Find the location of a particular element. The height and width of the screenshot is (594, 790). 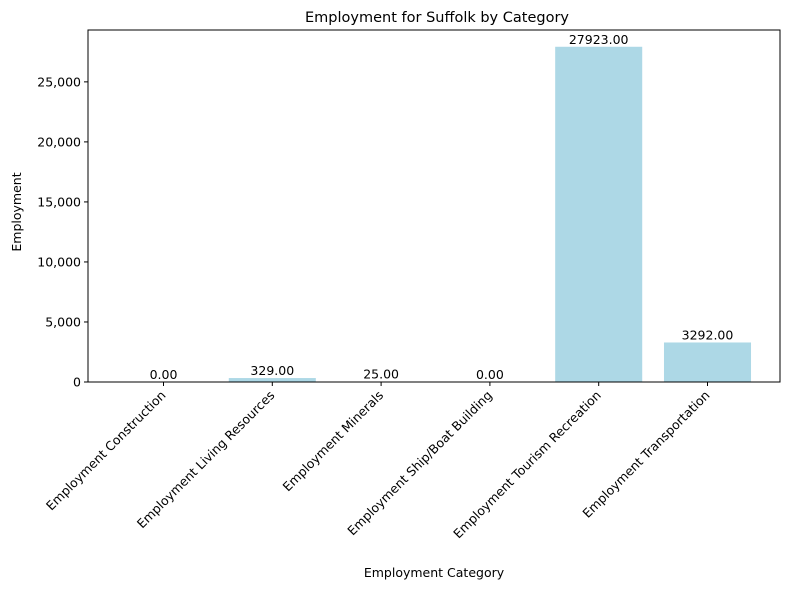

y-tick-label: 5,000 is located at coordinates (63, 321).